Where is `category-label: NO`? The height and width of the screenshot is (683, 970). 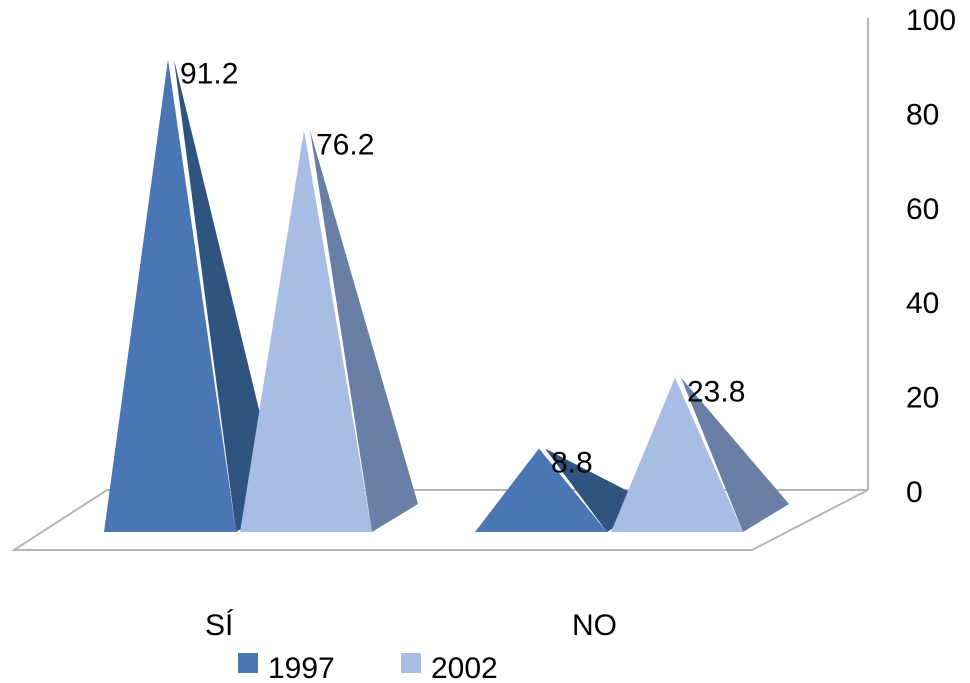 category-label: NO is located at coordinates (594, 625).